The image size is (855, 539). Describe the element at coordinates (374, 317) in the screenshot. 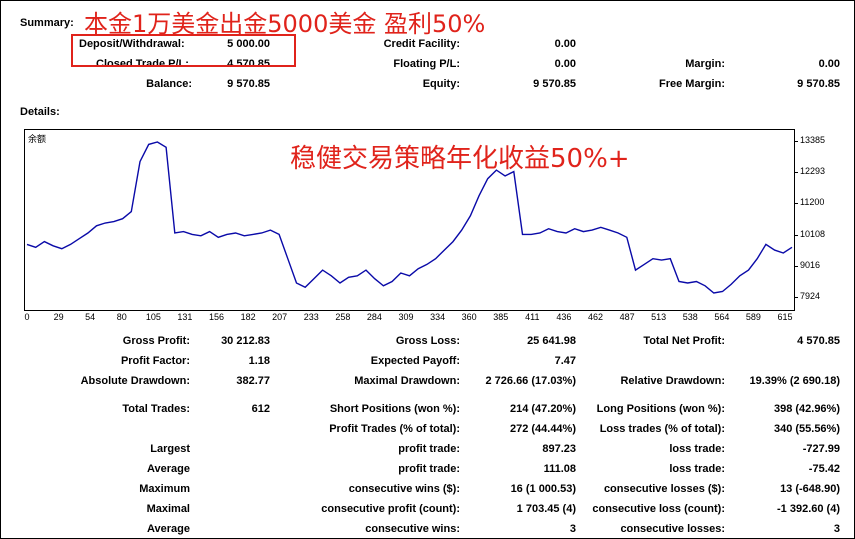

I see `x-tick-label: 284` at that location.